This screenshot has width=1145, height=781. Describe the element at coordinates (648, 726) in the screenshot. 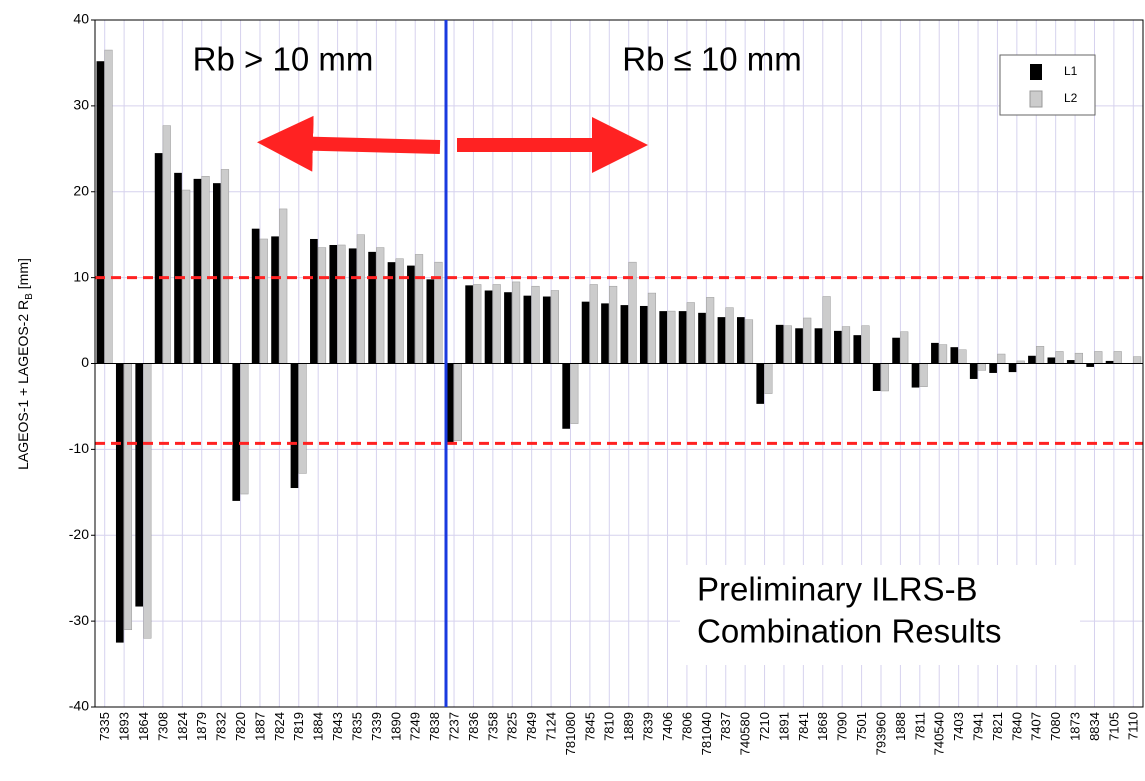

I see `x-tick-label: 7839` at that location.